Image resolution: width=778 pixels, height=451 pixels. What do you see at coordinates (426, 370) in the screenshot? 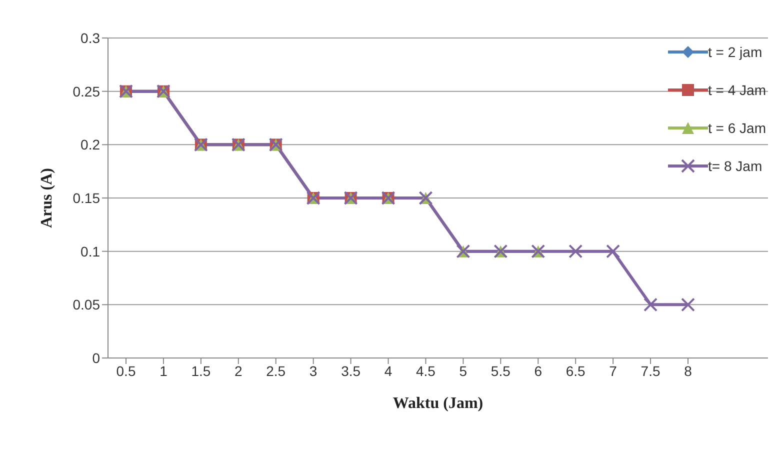
I see `x-tick-label: 4.5` at bounding box center [426, 370].